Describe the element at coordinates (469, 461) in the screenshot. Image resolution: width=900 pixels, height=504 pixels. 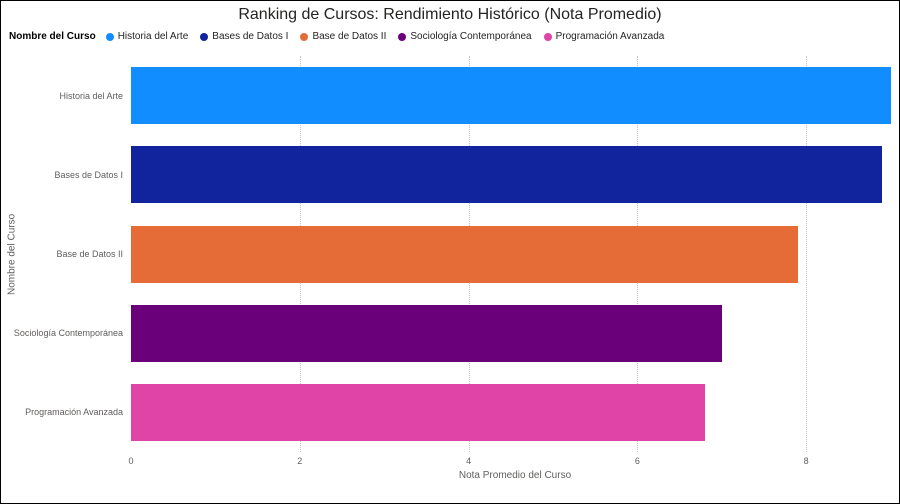
I see `x-tick-label: 4` at that location.